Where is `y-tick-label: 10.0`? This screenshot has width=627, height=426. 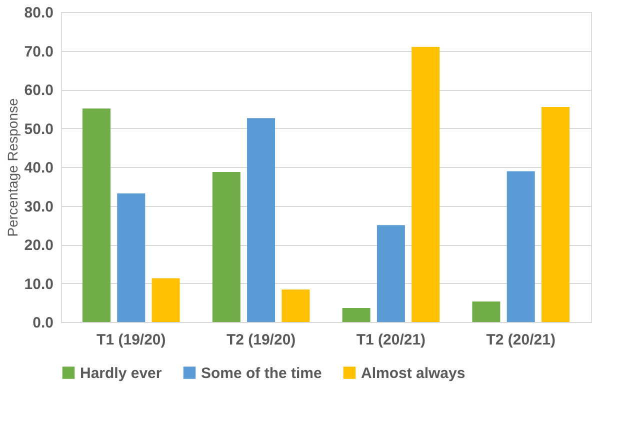 y-tick-label: 10.0 is located at coordinates (39, 284).